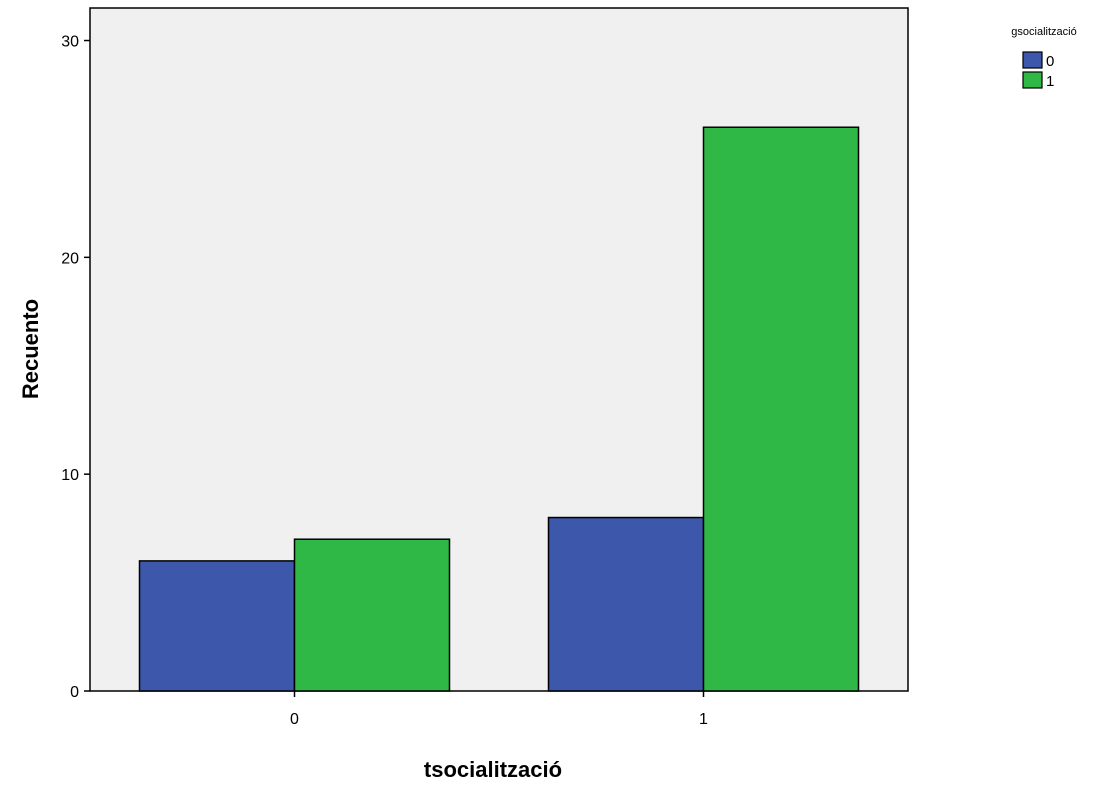  What do you see at coordinates (1043, 32) in the screenshot?
I see `legend-title: gsocialització` at bounding box center [1043, 32].